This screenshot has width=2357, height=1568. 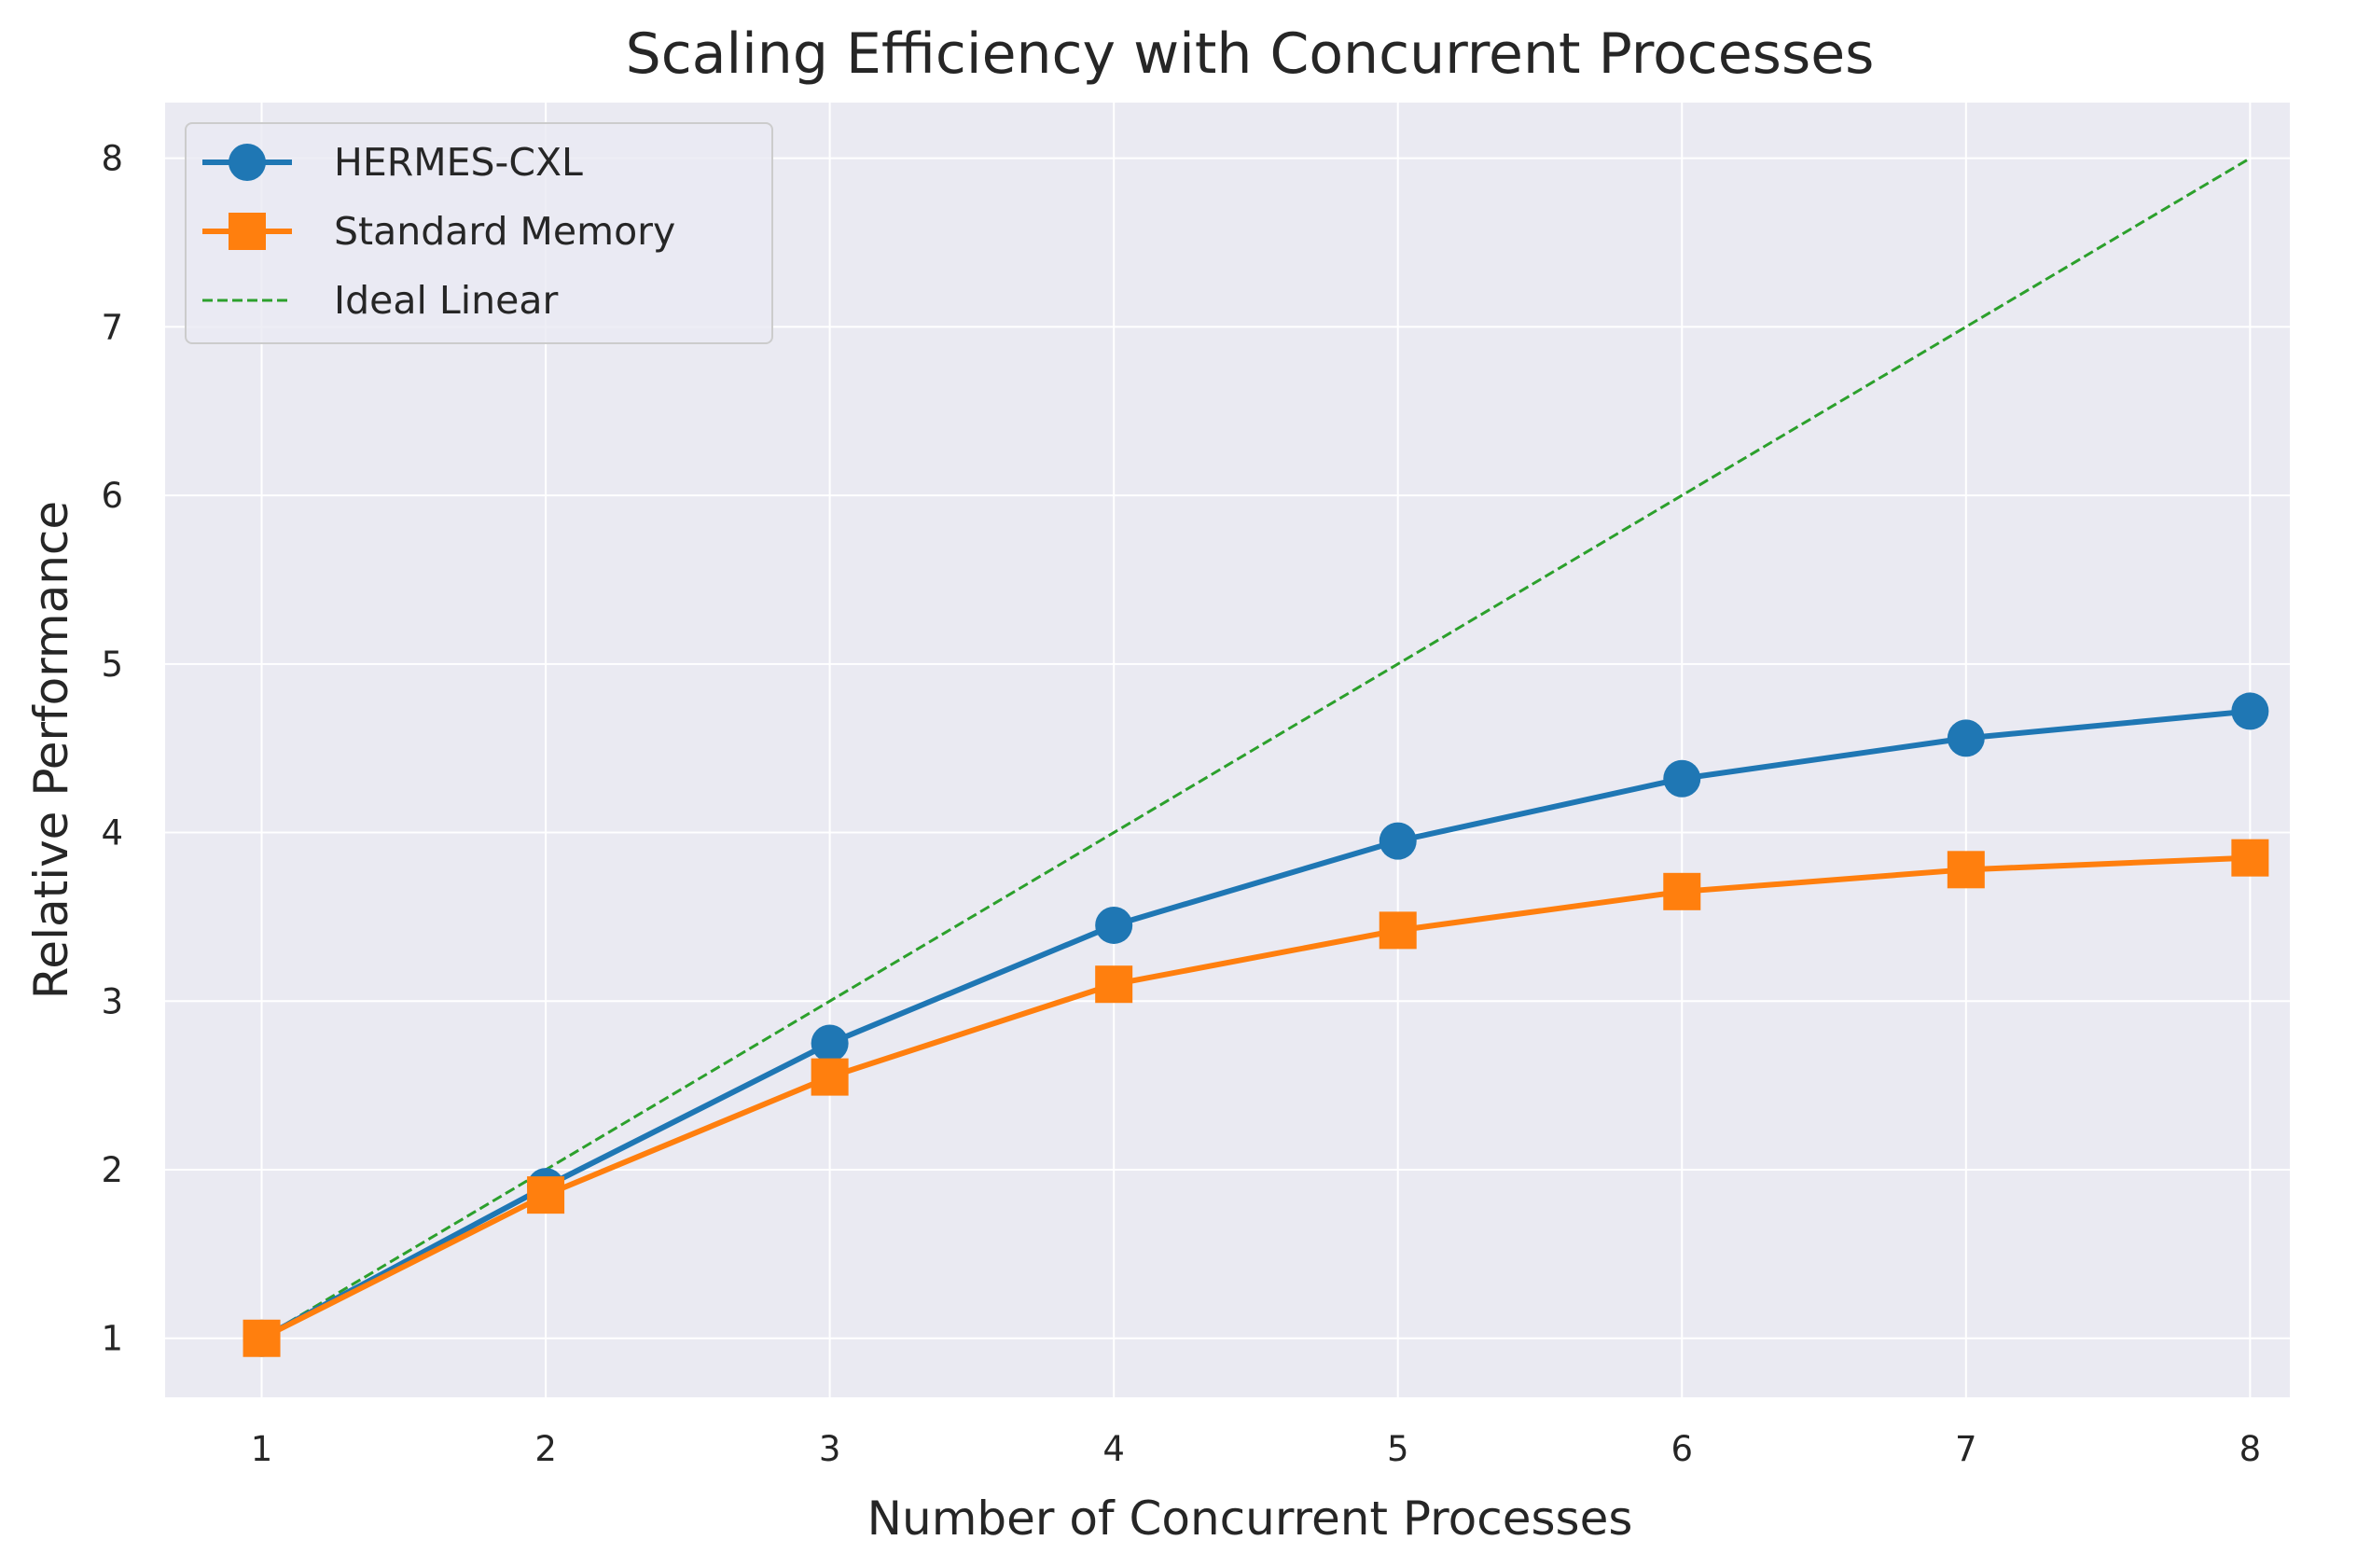 I want to click on legend-marker-standard-memory, so click(x=247, y=231).